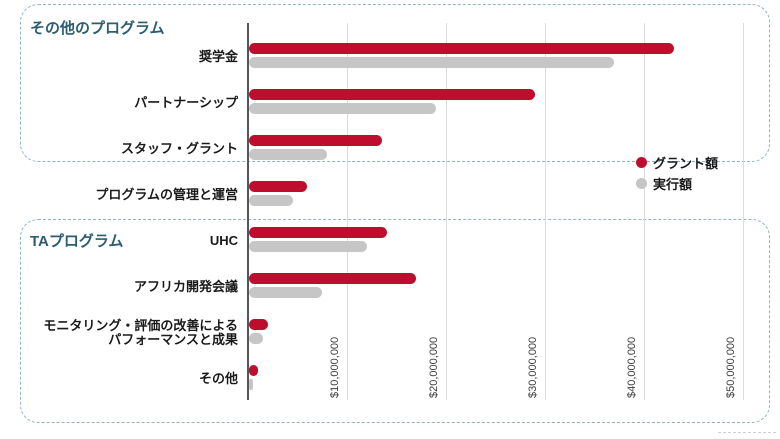 This screenshot has width=780, height=439. Describe the element at coordinates (97, 28) in the screenshot. I see `group-label-other-programs: その他のプログラム` at that location.